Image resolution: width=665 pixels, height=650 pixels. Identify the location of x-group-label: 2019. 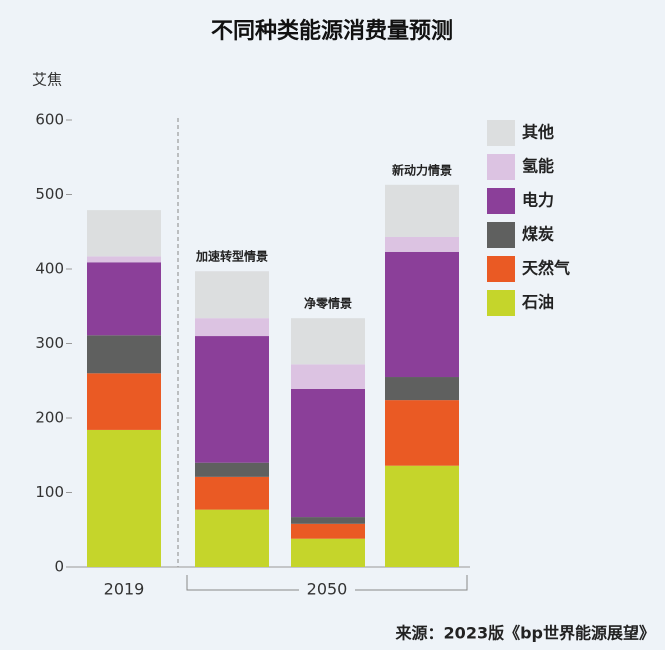
(124, 589).